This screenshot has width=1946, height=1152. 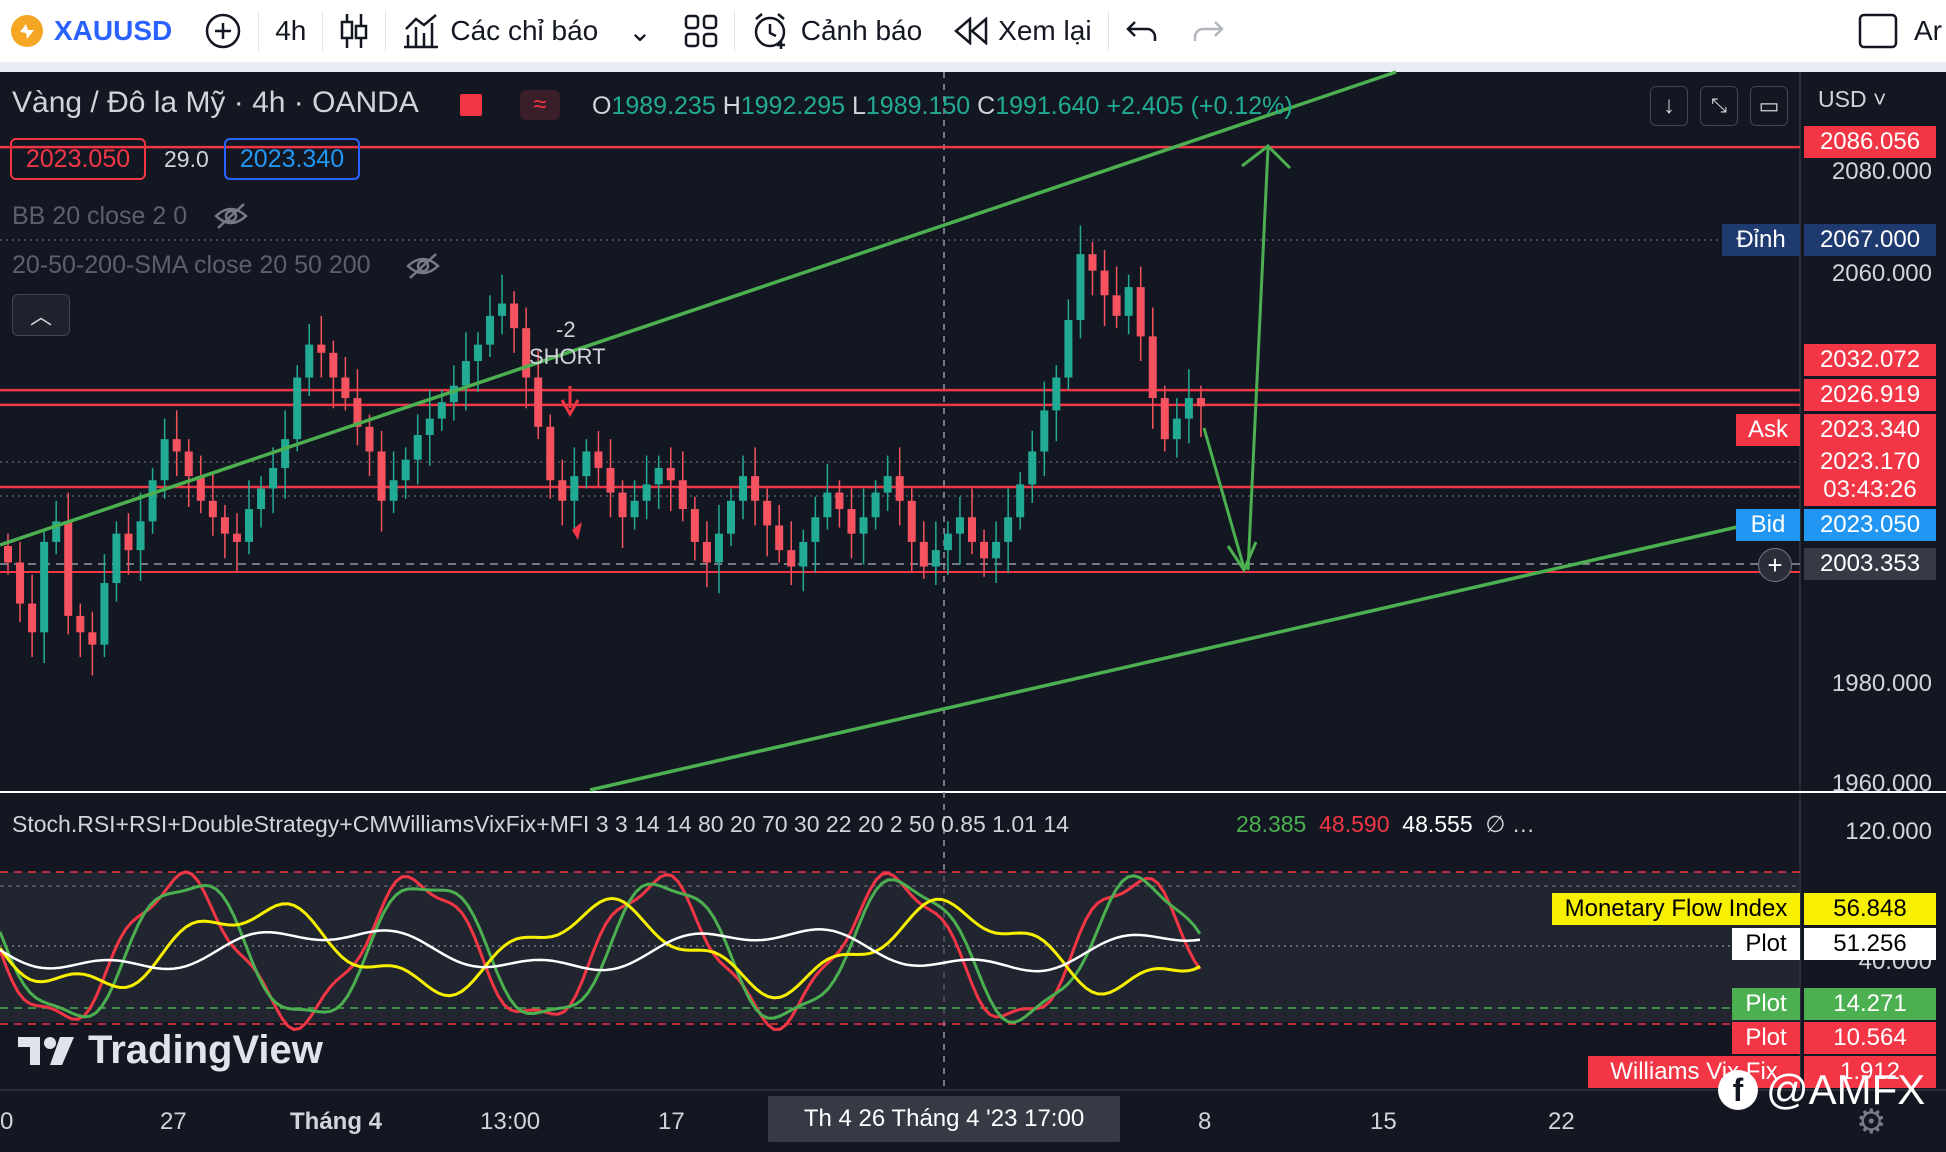 I want to click on short-signal-arrow, so click(x=570, y=402).